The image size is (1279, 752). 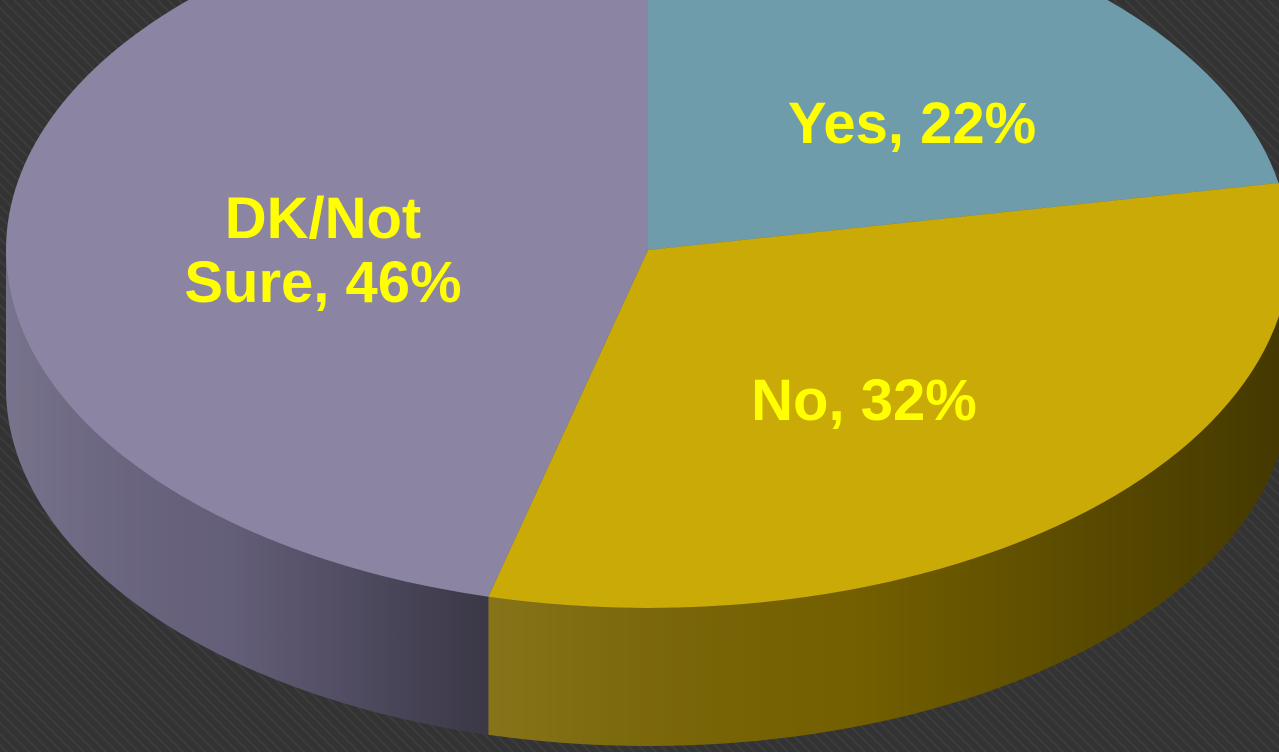 I want to click on pie-label-2: No, 32%, so click(x=864, y=400).